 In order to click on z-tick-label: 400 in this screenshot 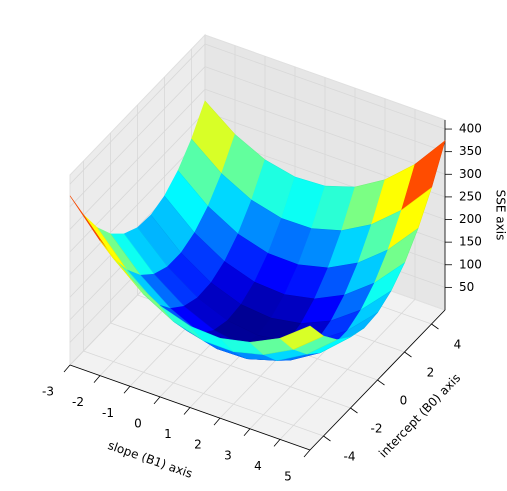, I will do `click(470, 129)`.